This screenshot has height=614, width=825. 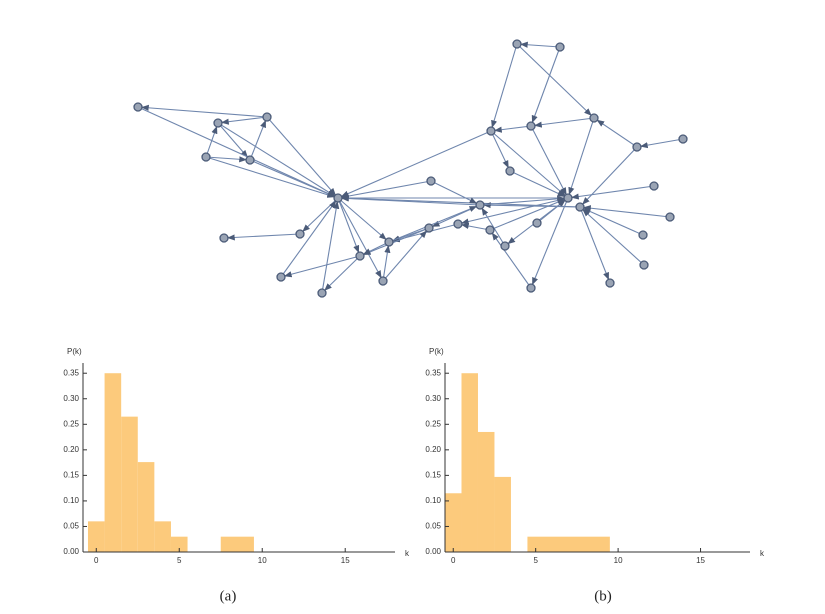 What do you see at coordinates (345, 560) in the screenshot?
I see `x-tick-label: 15` at bounding box center [345, 560].